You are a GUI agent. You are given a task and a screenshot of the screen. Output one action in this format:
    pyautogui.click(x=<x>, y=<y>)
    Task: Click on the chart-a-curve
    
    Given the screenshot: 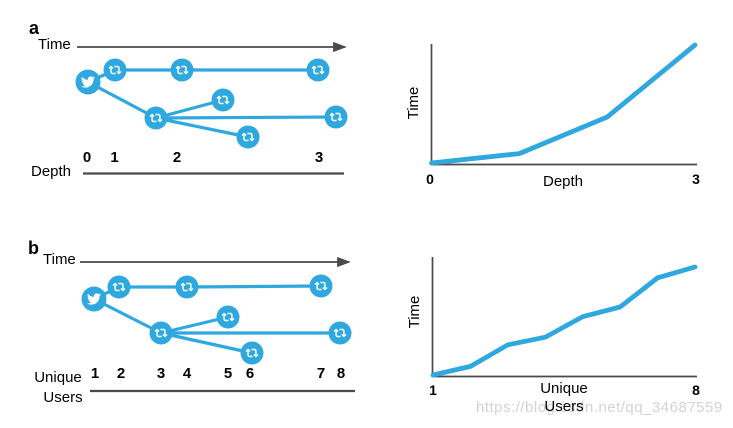 What is the action you would take?
    pyautogui.click(x=563, y=104)
    